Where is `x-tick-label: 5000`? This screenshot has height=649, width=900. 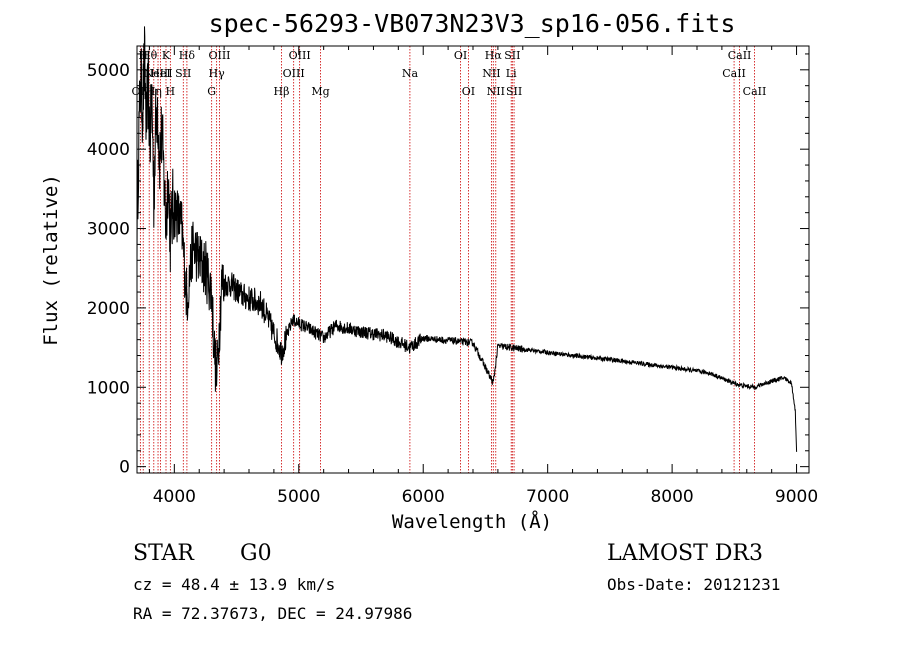
x-tick-label: 5000 is located at coordinates (298, 497).